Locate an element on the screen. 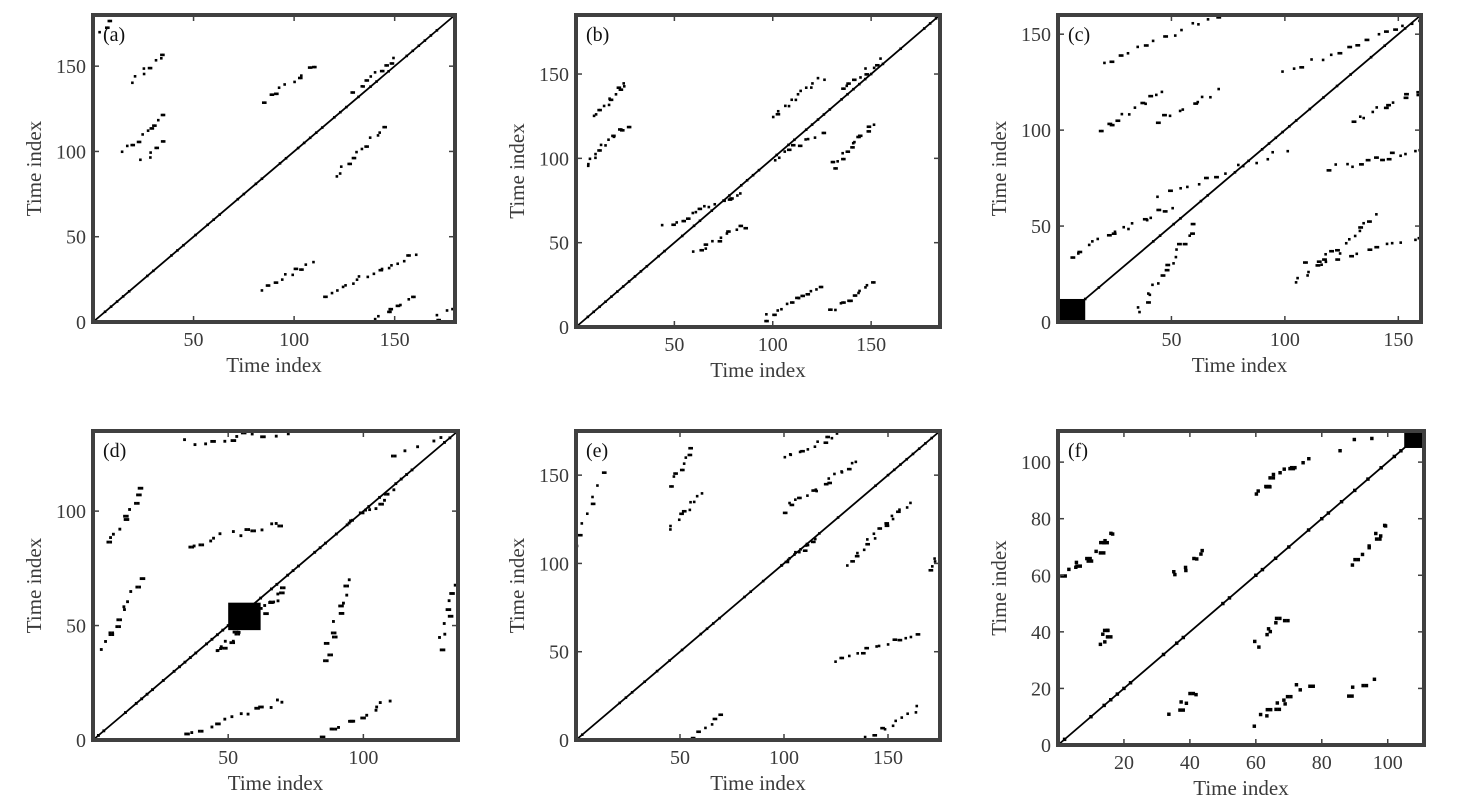 Image resolution: width=1479 pixels, height=810 pixels. y-axis-label: Time index is located at coordinates (999, 588).